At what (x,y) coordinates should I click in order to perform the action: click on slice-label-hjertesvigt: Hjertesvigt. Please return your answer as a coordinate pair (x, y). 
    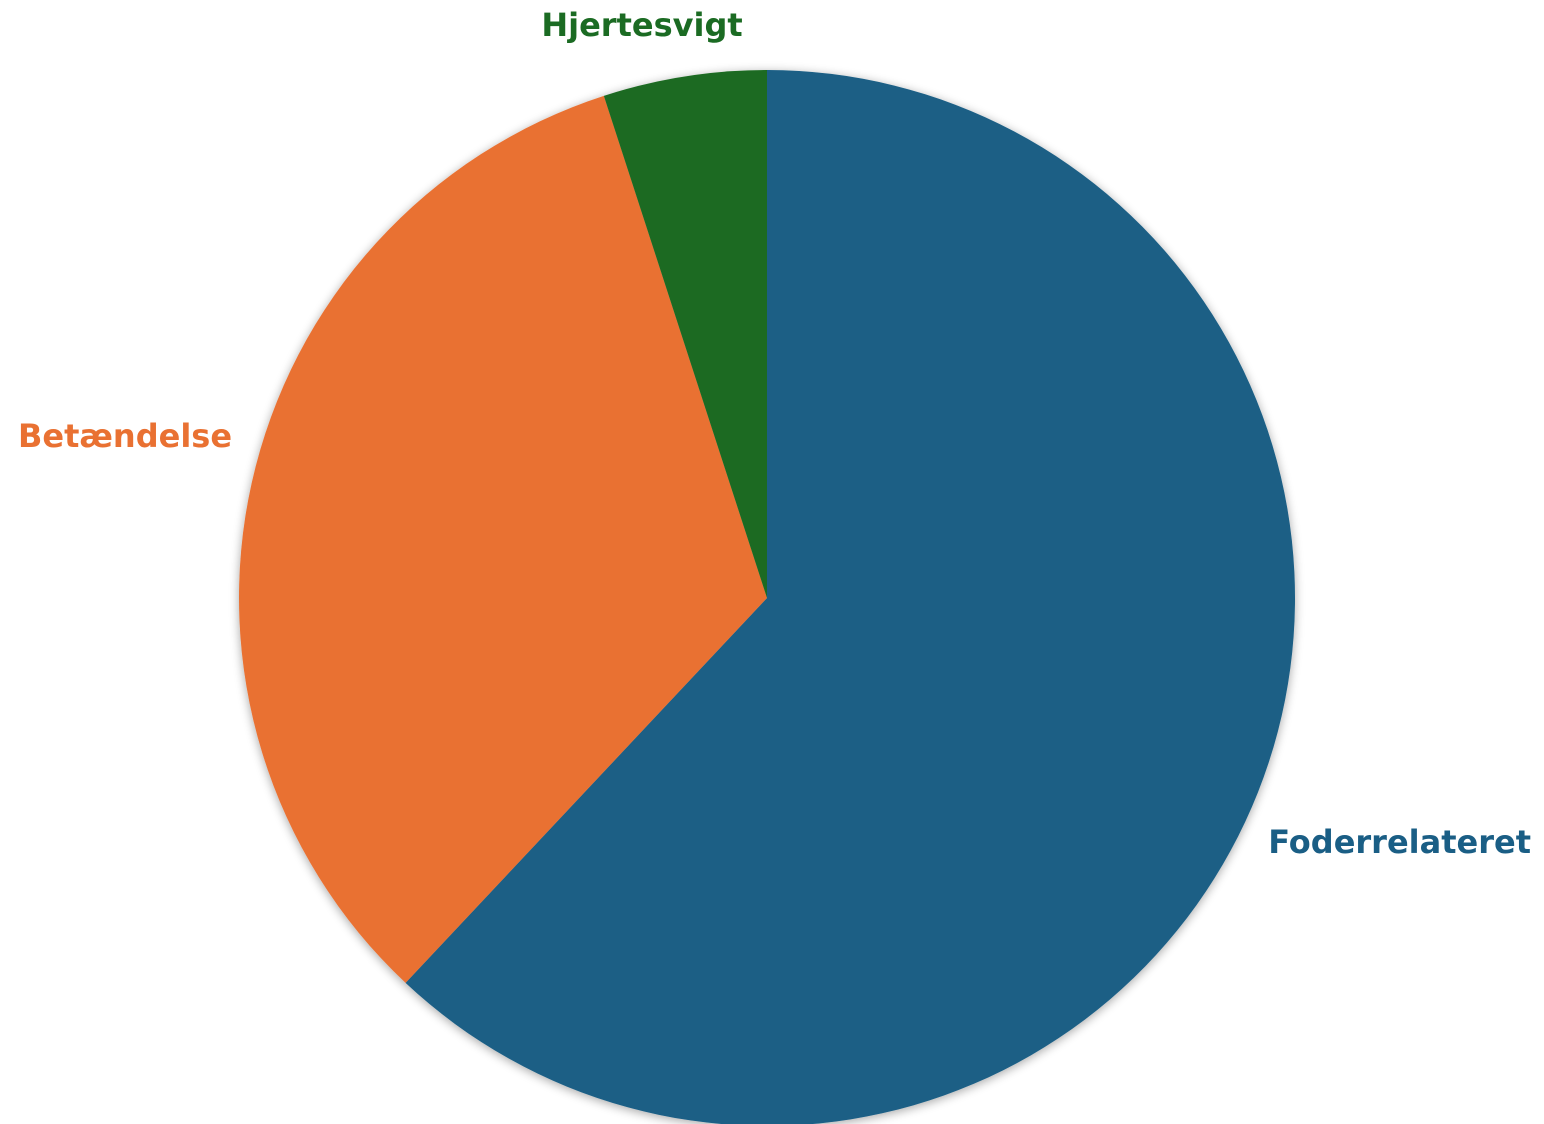
    Looking at the image, I should click on (641, 25).